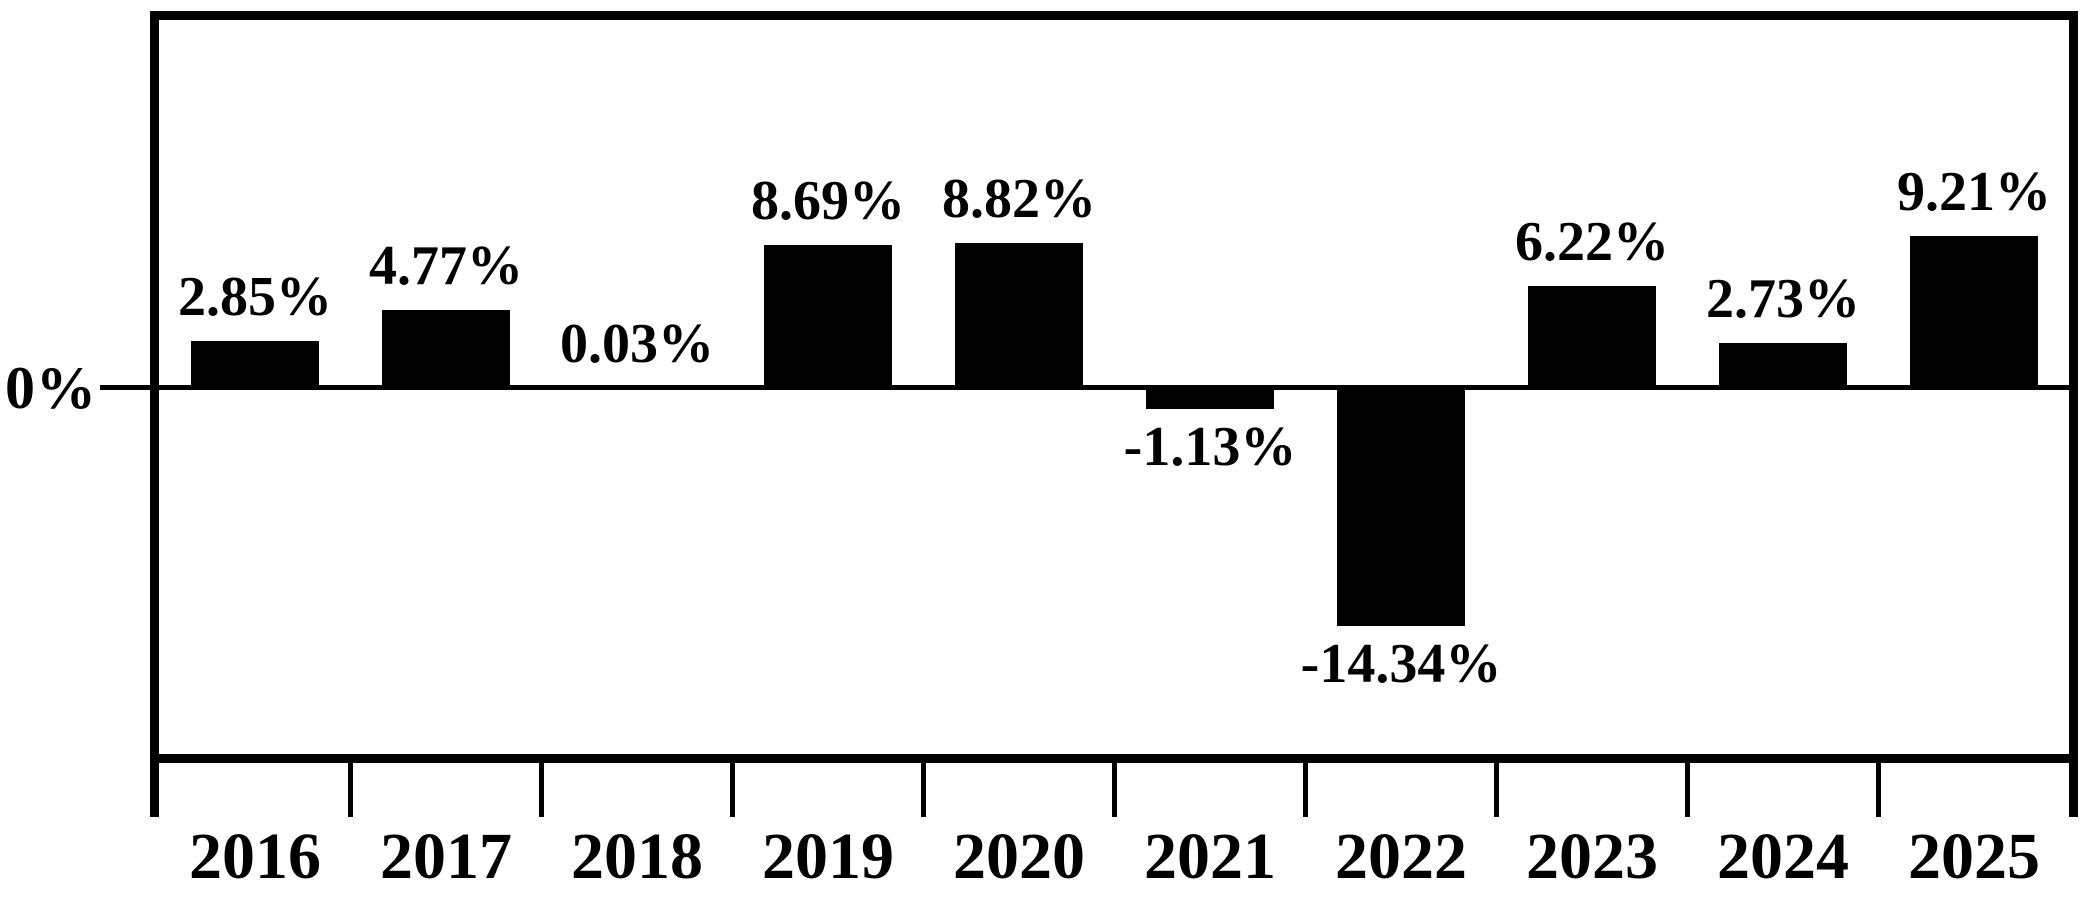 This screenshot has height=900, width=2083. I want to click on x-axis-label-2020: 2020, so click(1019, 856).